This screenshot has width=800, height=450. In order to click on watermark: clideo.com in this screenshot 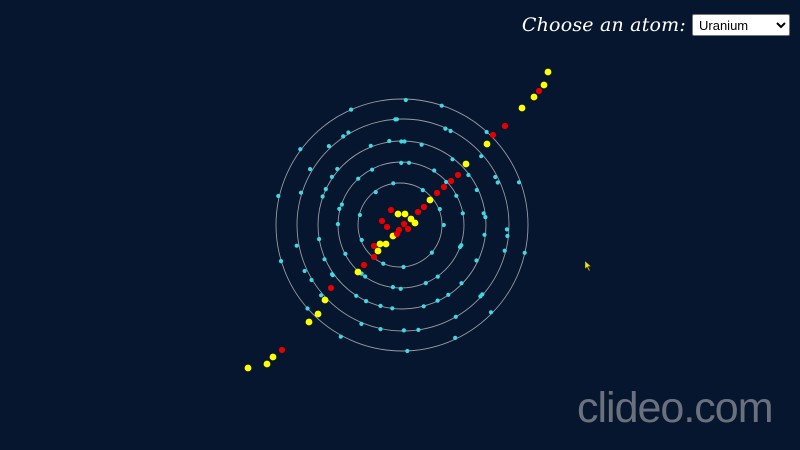, I will do `click(675, 408)`.